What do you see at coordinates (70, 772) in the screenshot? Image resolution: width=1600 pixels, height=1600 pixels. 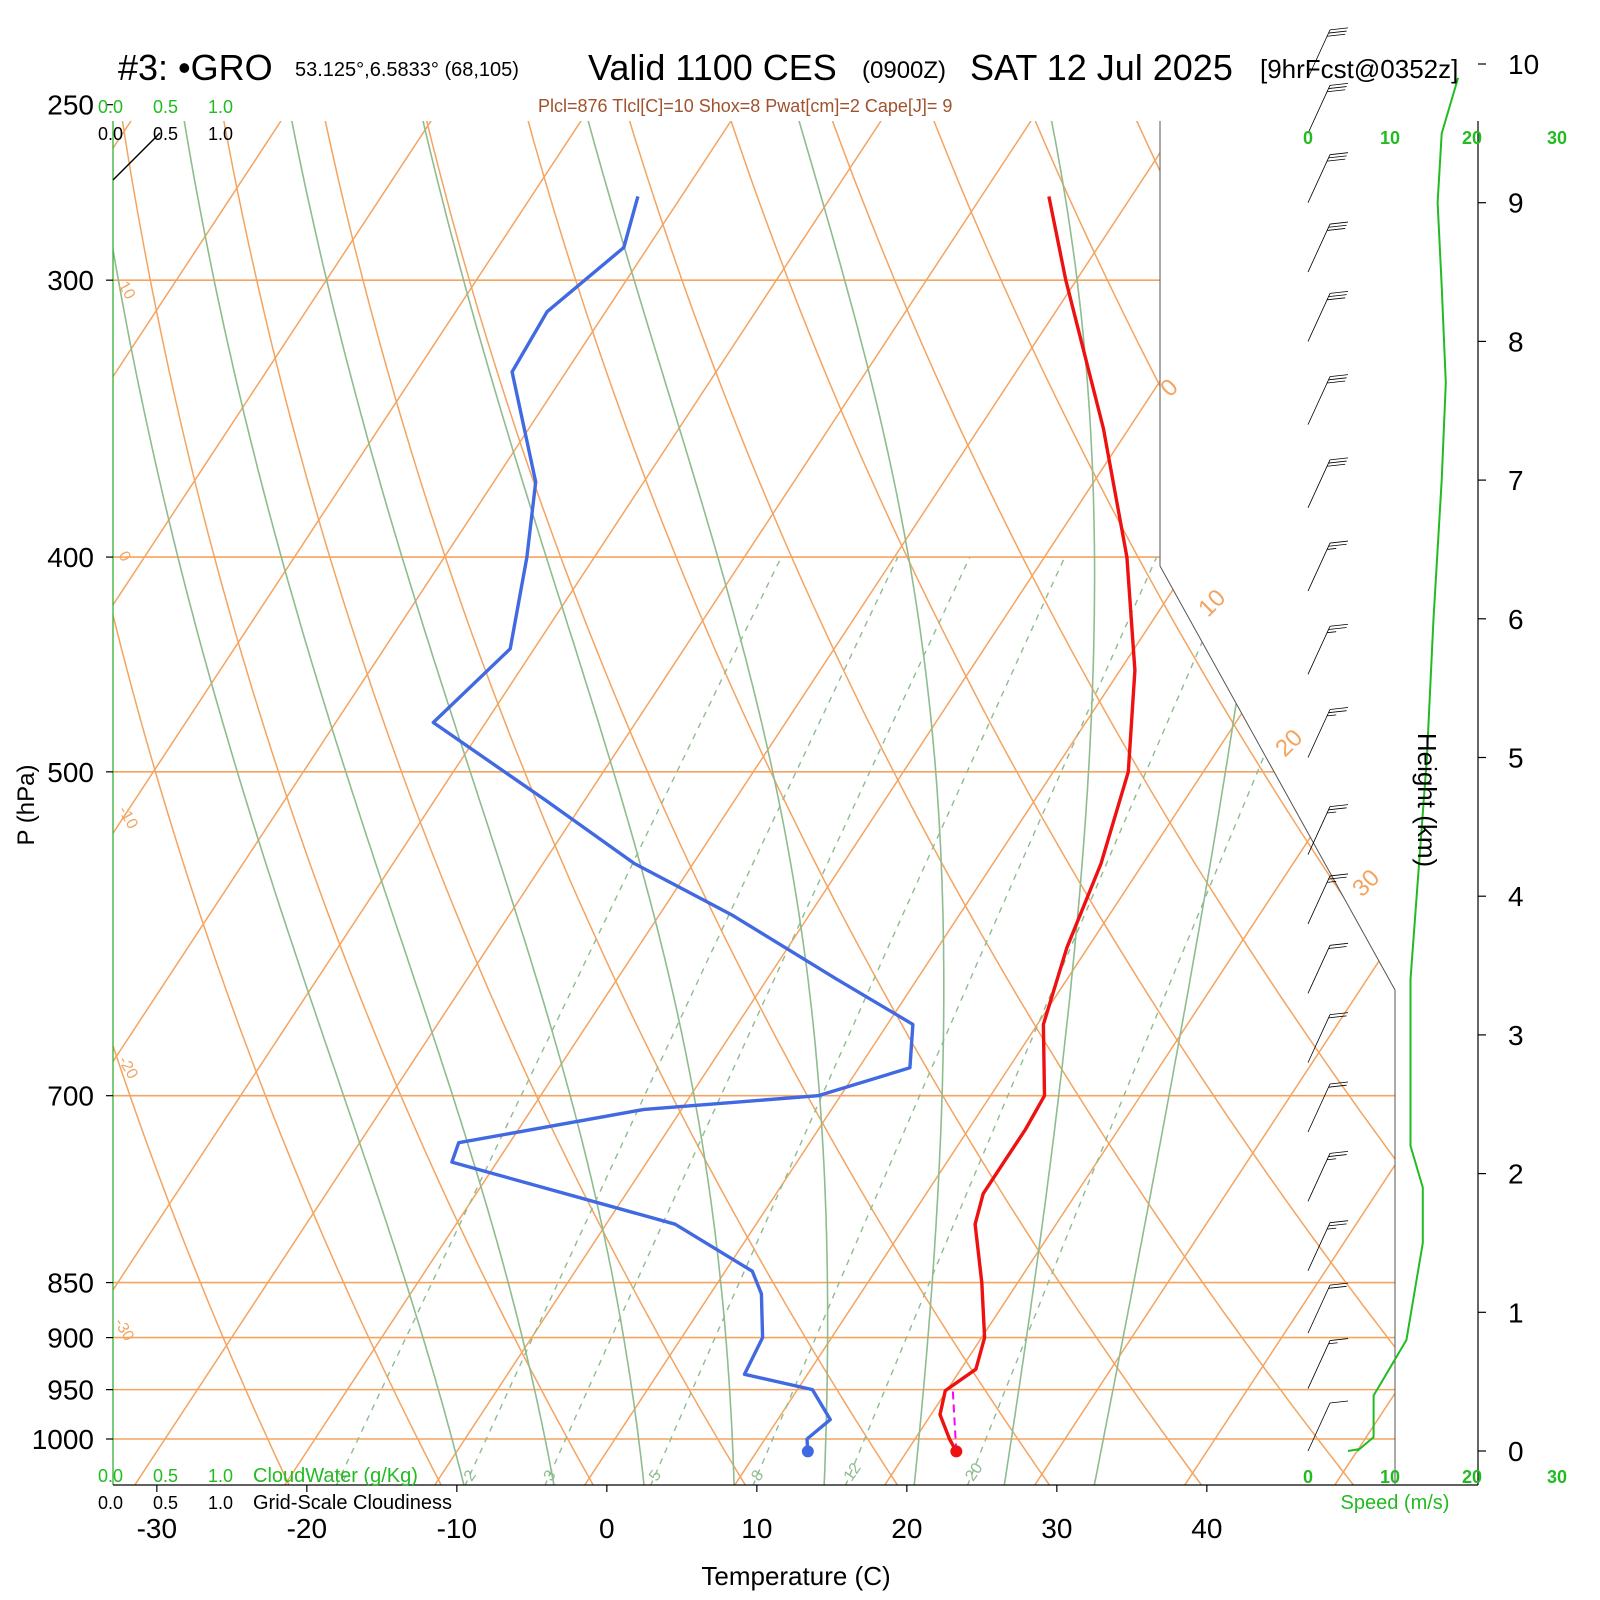 I see `pressure-tick-label: 500` at bounding box center [70, 772].